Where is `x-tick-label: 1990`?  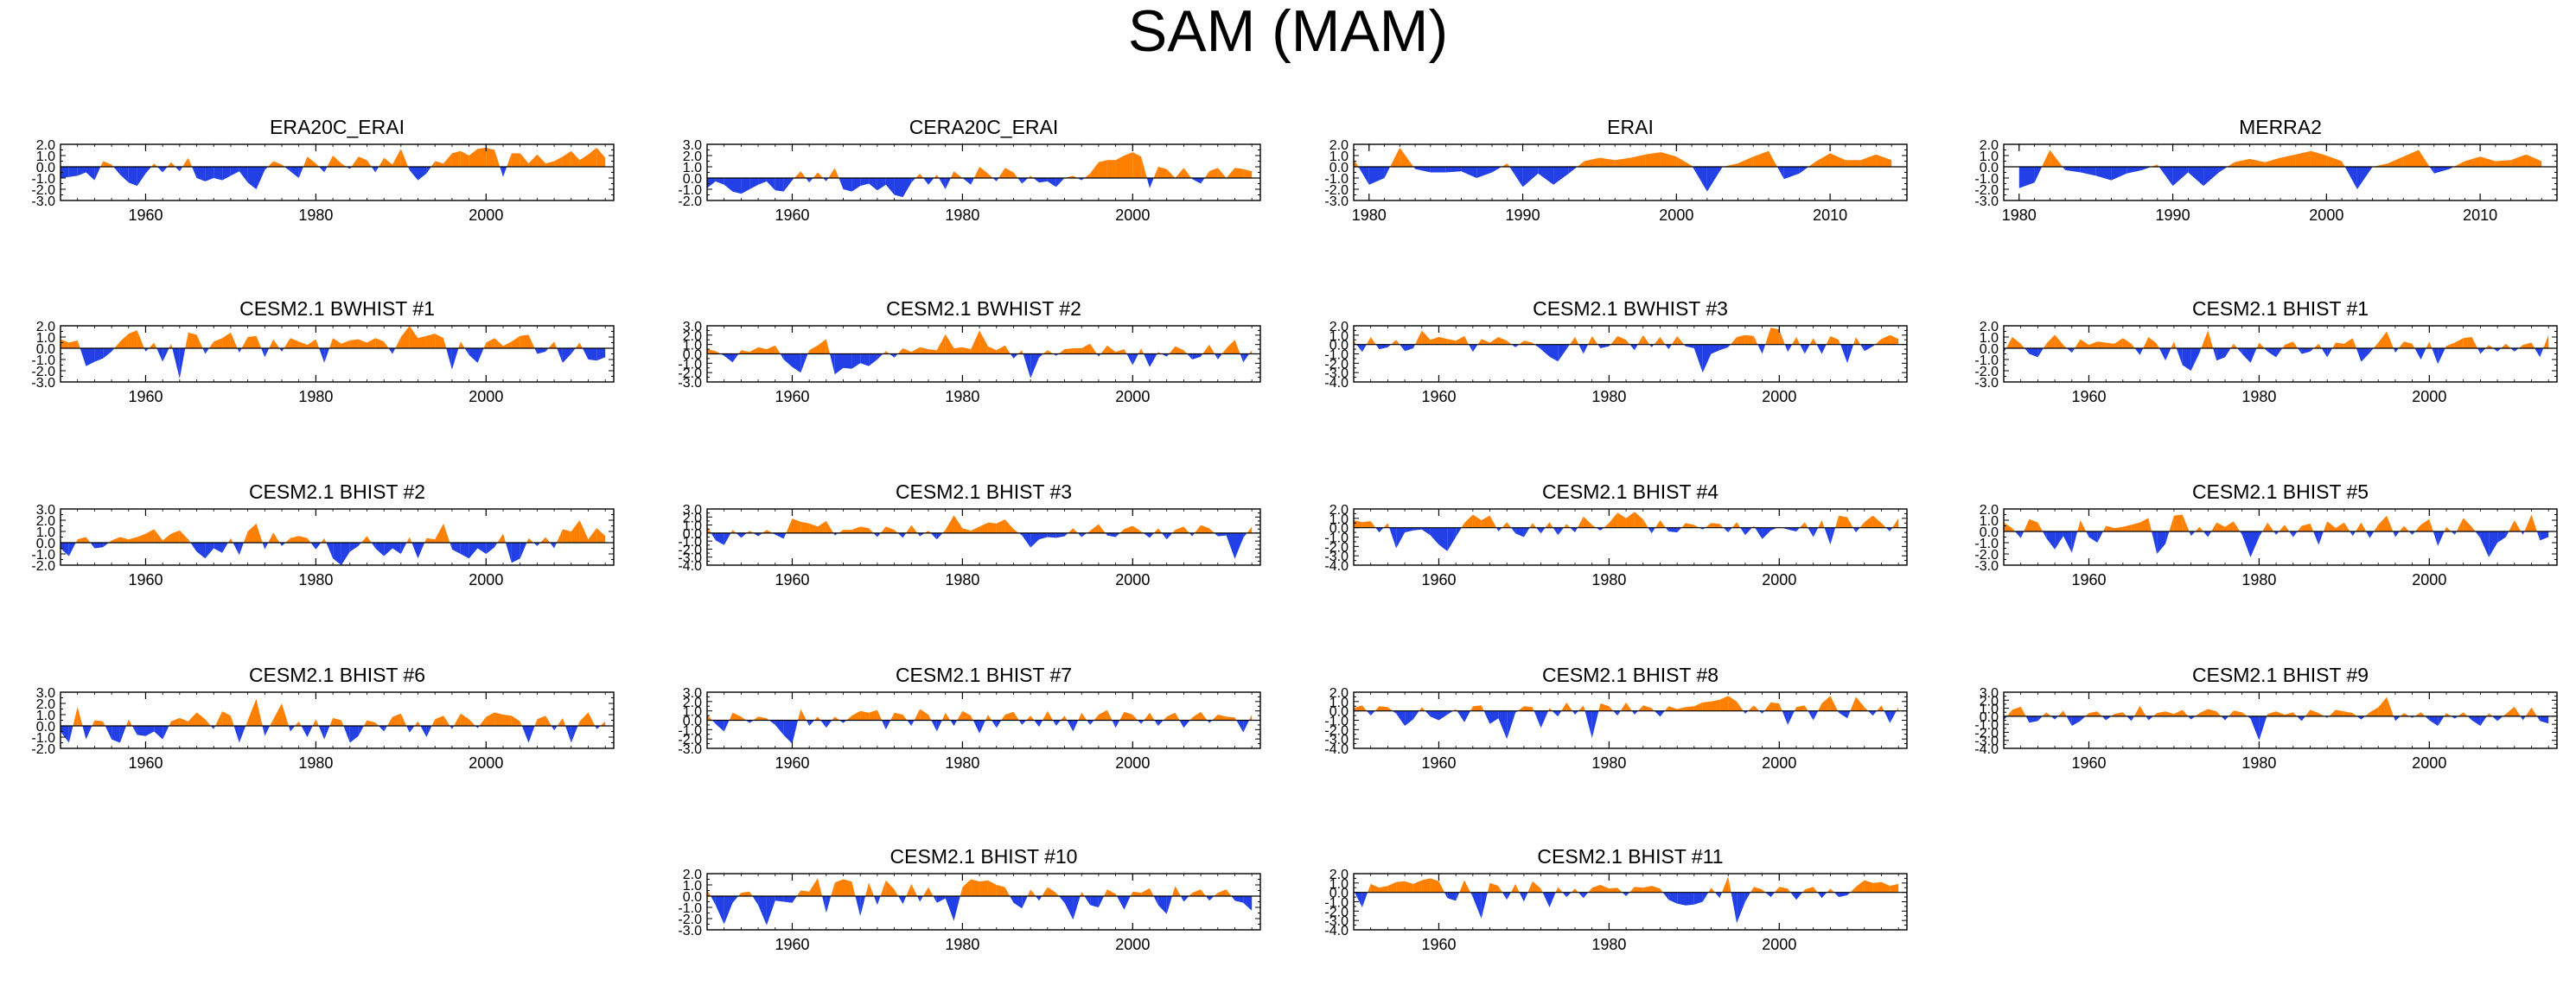 x-tick-label: 1990 is located at coordinates (1523, 216).